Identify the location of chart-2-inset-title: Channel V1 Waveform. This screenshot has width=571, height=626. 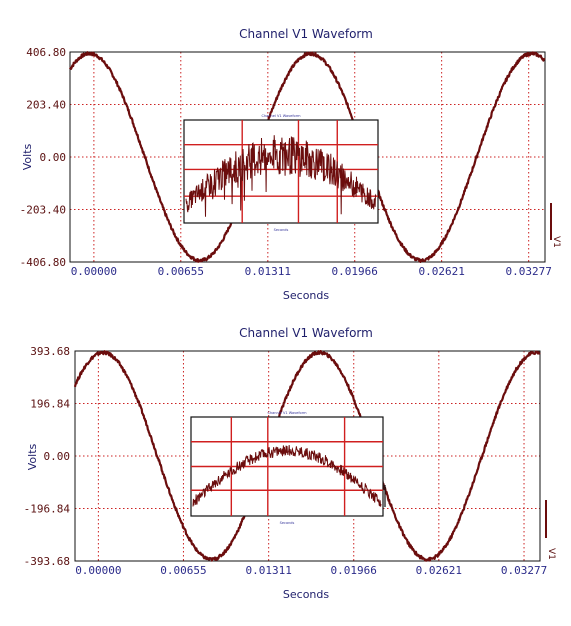
(288, 413).